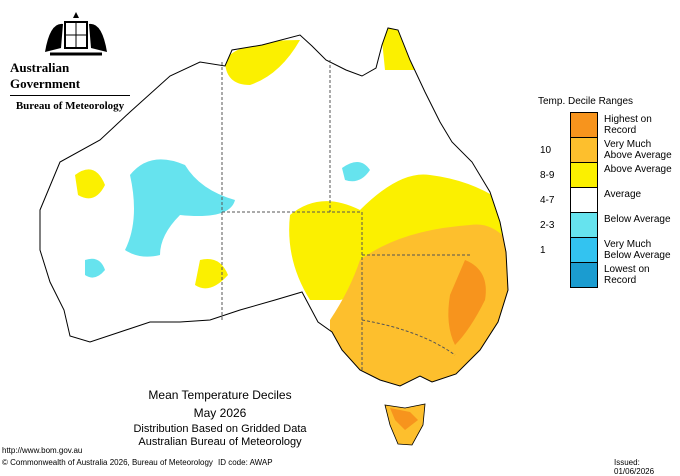  What do you see at coordinates (637, 250) in the screenshot?
I see `legend-label: Very Much Below Average` at bounding box center [637, 250].